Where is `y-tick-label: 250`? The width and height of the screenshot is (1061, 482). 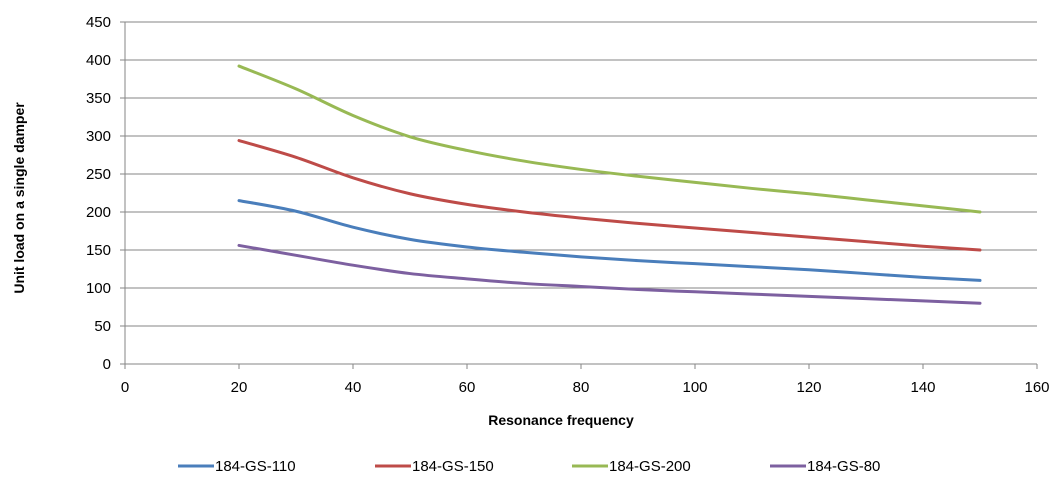 y-tick-label: 250 is located at coordinates (98, 174).